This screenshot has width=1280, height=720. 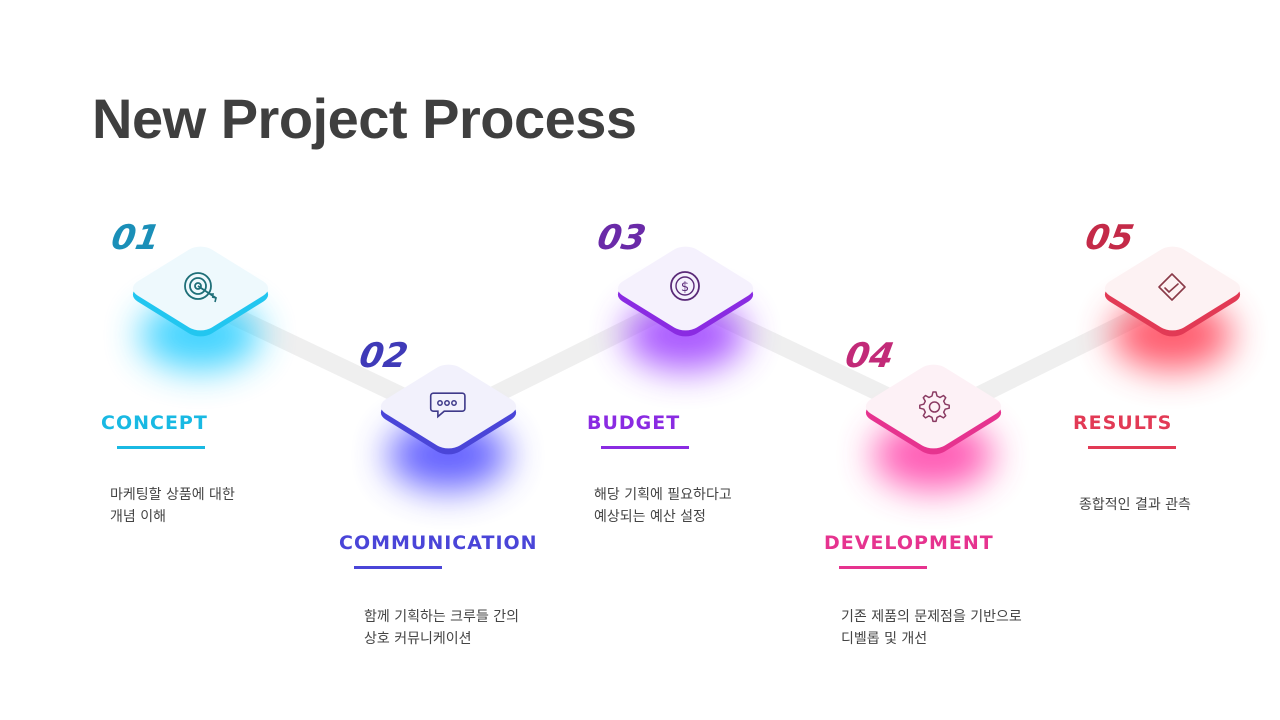 I want to click on dollar-coin-icon: $, so click(x=685, y=286).